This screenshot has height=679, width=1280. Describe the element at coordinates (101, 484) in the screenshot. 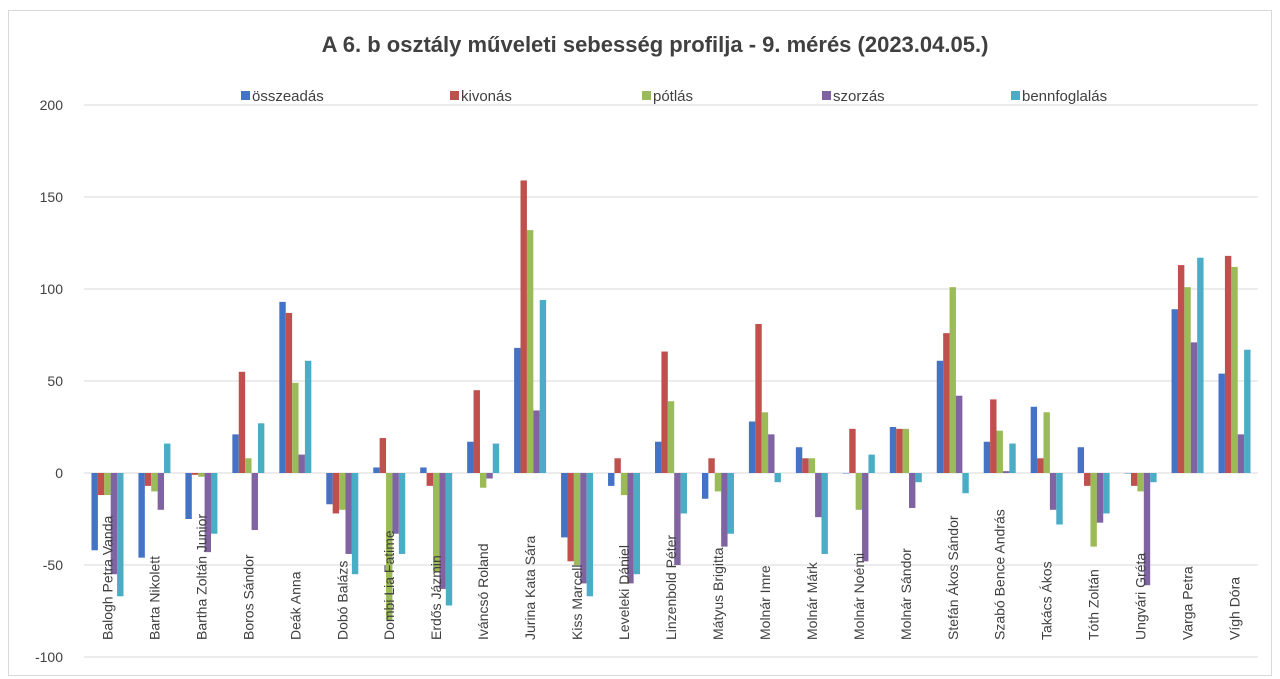

I see `bar-kivonás-0` at that location.